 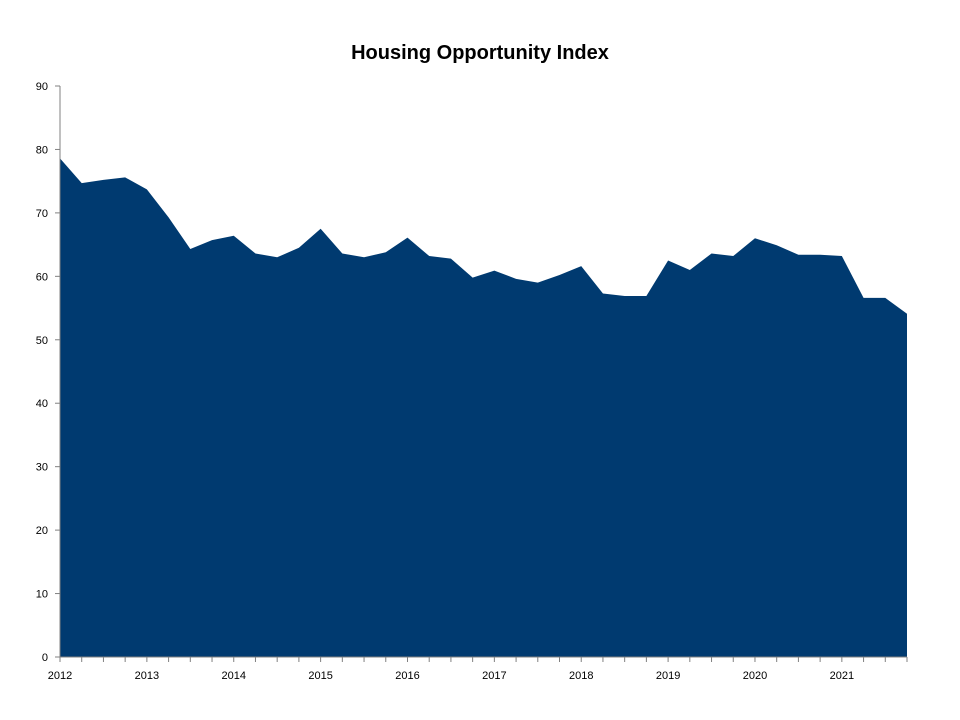 I want to click on y-tick-label: 80, so click(x=42, y=150).